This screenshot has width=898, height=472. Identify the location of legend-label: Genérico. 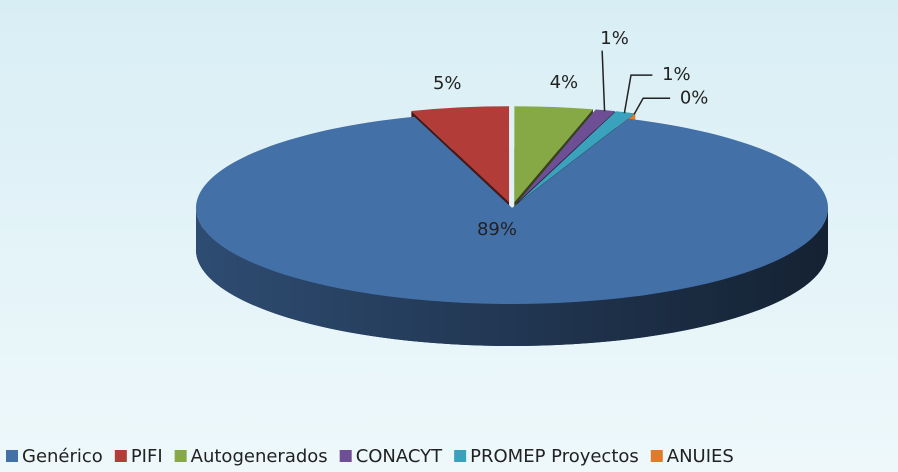
(62, 456).